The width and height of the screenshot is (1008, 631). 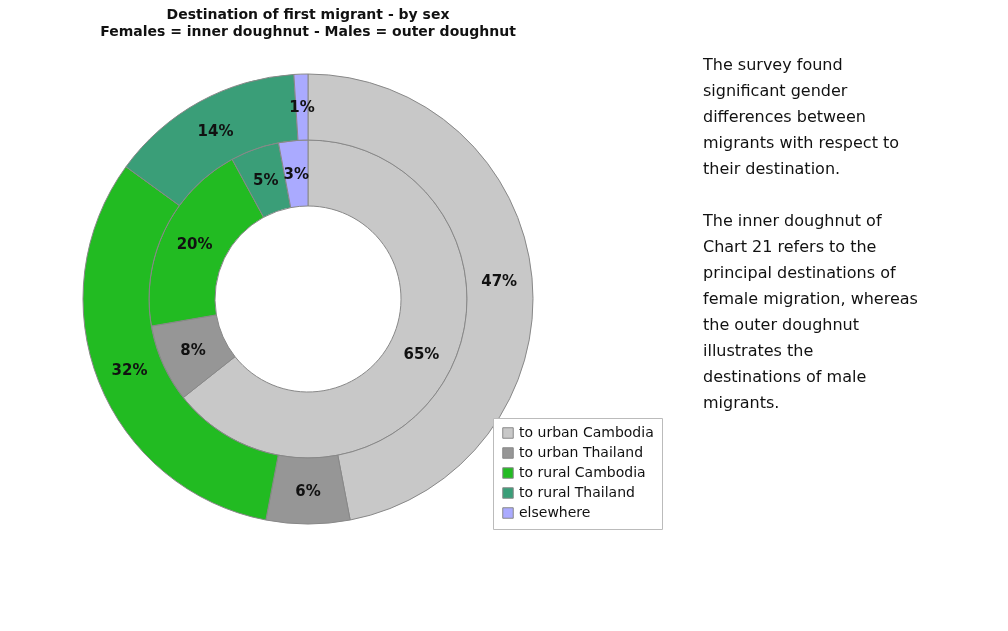 What do you see at coordinates (586, 432) in the screenshot?
I see `legend-label: to urban Cambodia` at bounding box center [586, 432].